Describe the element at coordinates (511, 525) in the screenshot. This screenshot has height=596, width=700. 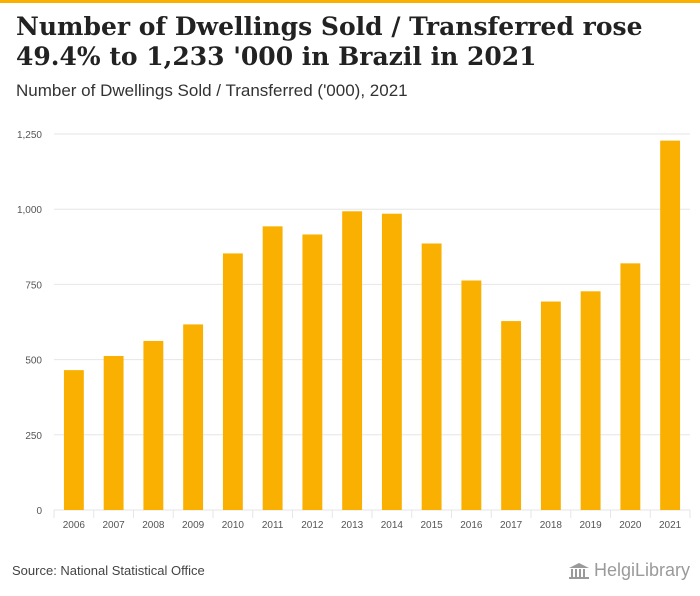
I see `x-tick-label: 2017` at that location.